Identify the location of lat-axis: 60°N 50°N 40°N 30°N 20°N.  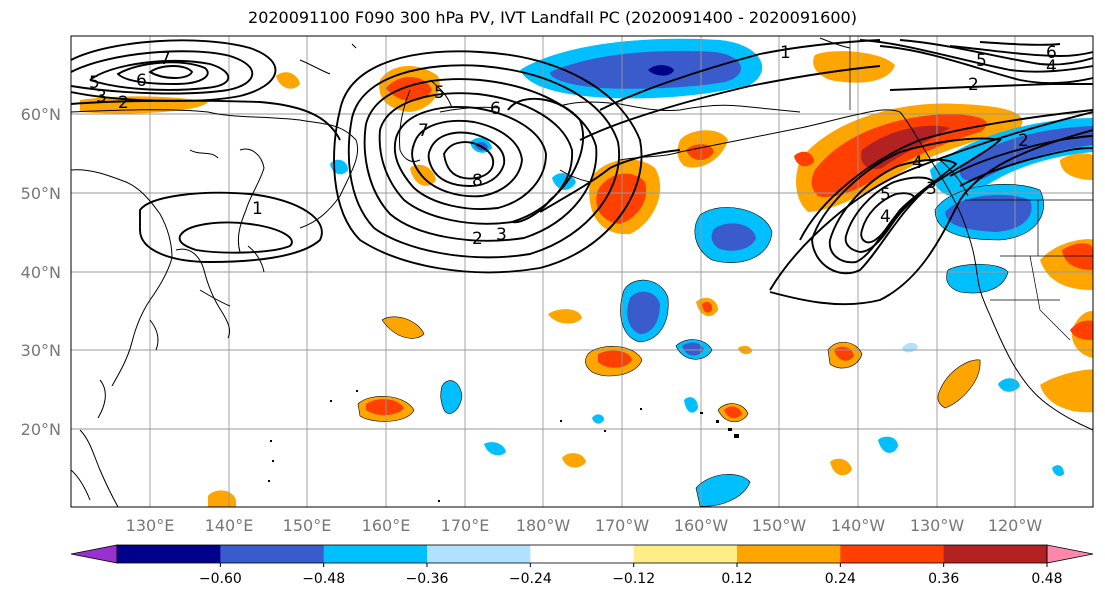
(41, 272).